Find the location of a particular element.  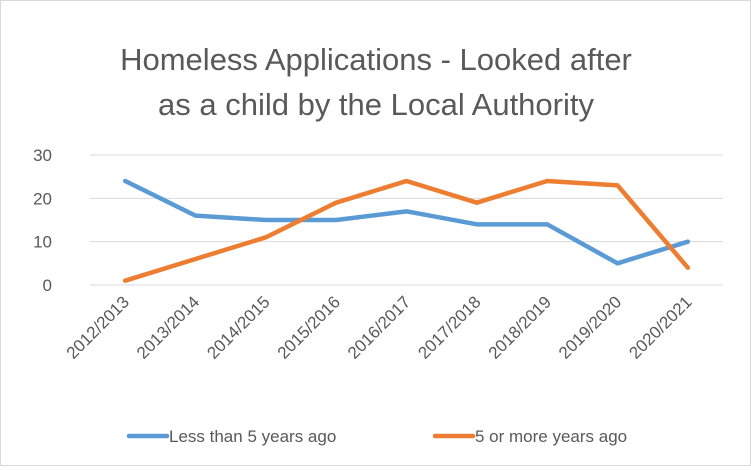

legend-label: 5 or more years ago is located at coordinates (551, 436).